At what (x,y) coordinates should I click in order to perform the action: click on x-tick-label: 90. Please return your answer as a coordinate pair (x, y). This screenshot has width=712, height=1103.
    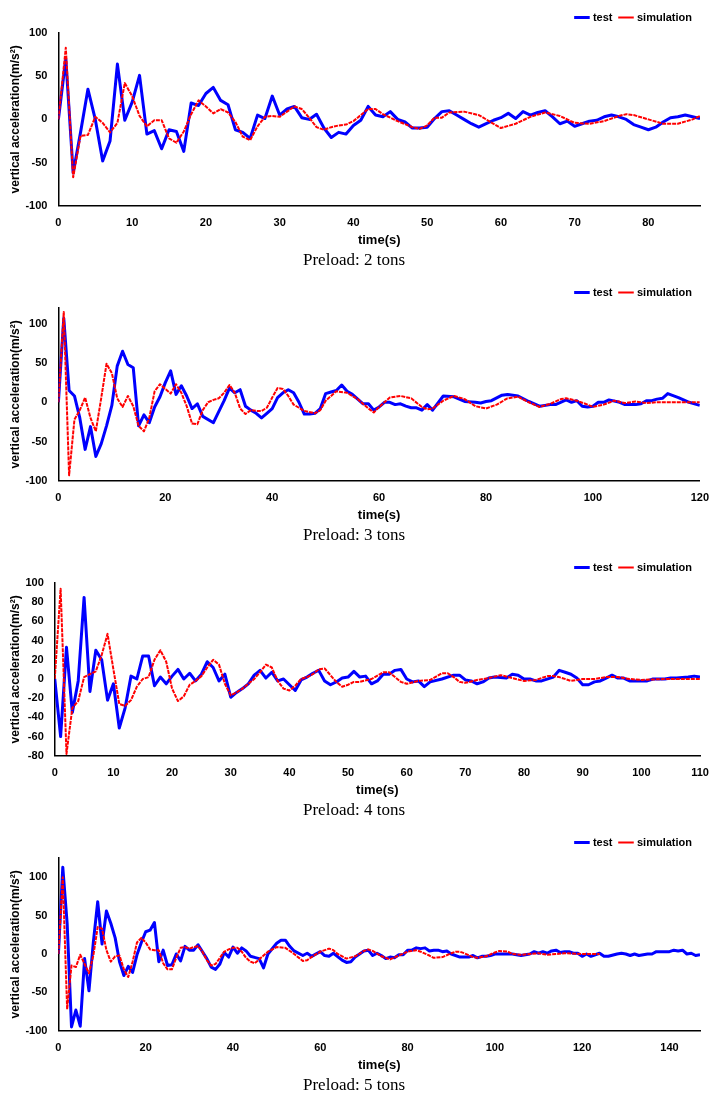
    Looking at the image, I should click on (582, 772).